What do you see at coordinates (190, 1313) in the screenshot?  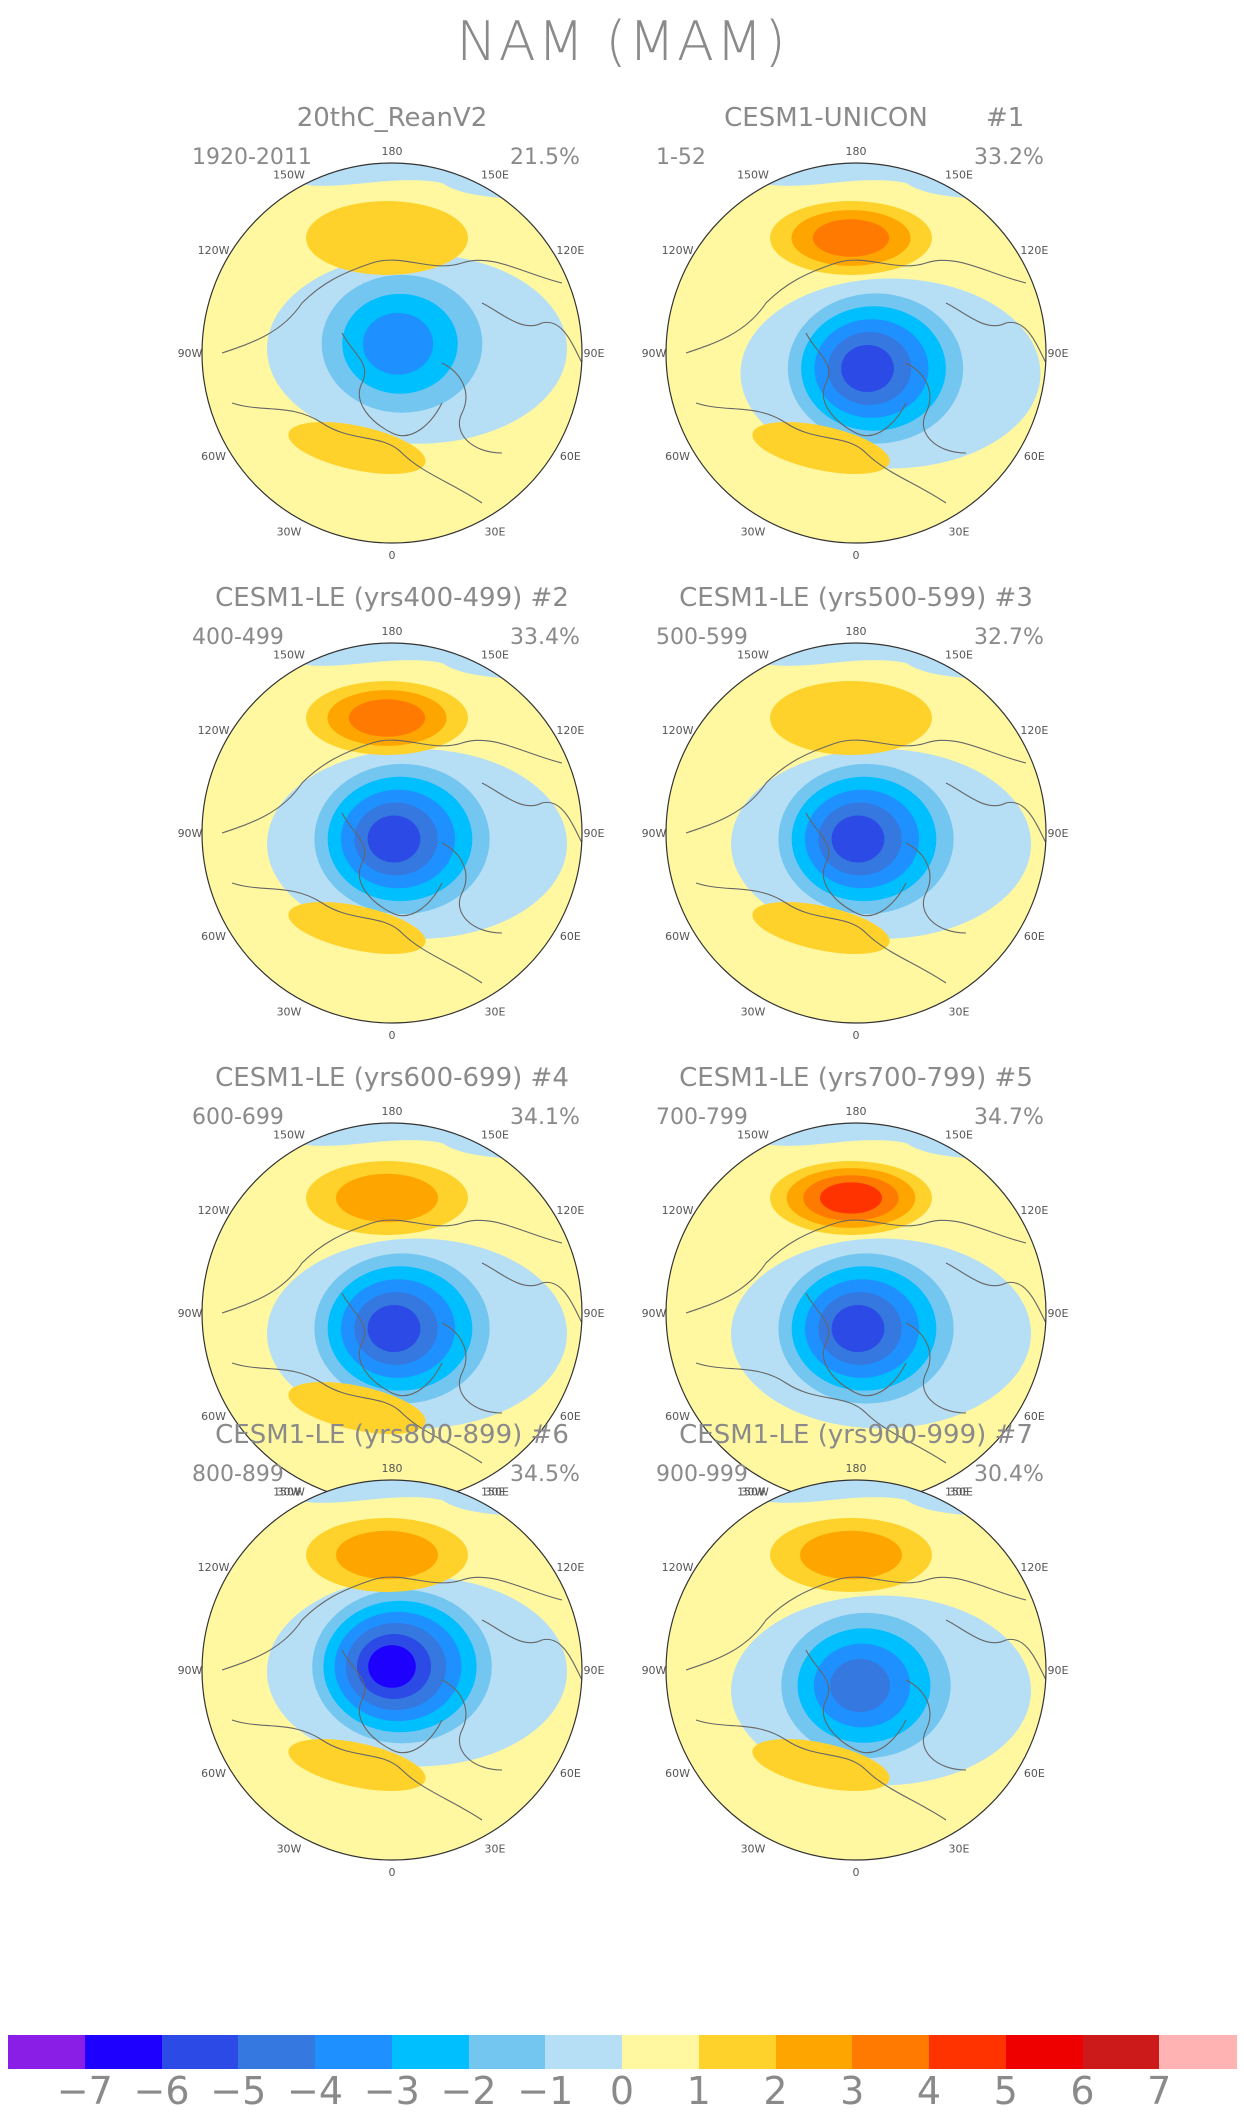 I see `longitude-label: 90W` at bounding box center [190, 1313].